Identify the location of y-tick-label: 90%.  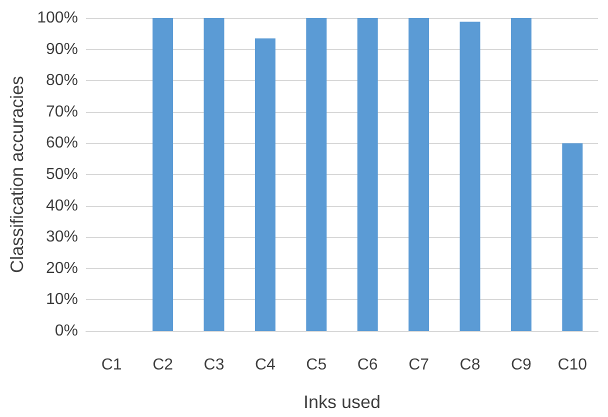
(62, 49).